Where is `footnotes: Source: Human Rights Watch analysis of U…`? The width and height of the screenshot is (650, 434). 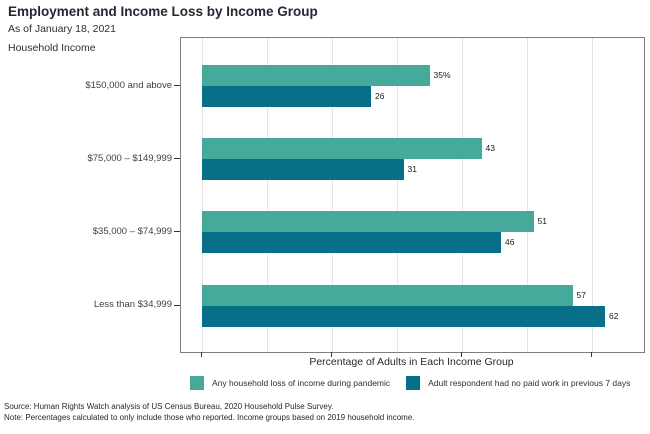 footnotes: Source: Human Rights Watch analysis of U… is located at coordinates (209, 412).